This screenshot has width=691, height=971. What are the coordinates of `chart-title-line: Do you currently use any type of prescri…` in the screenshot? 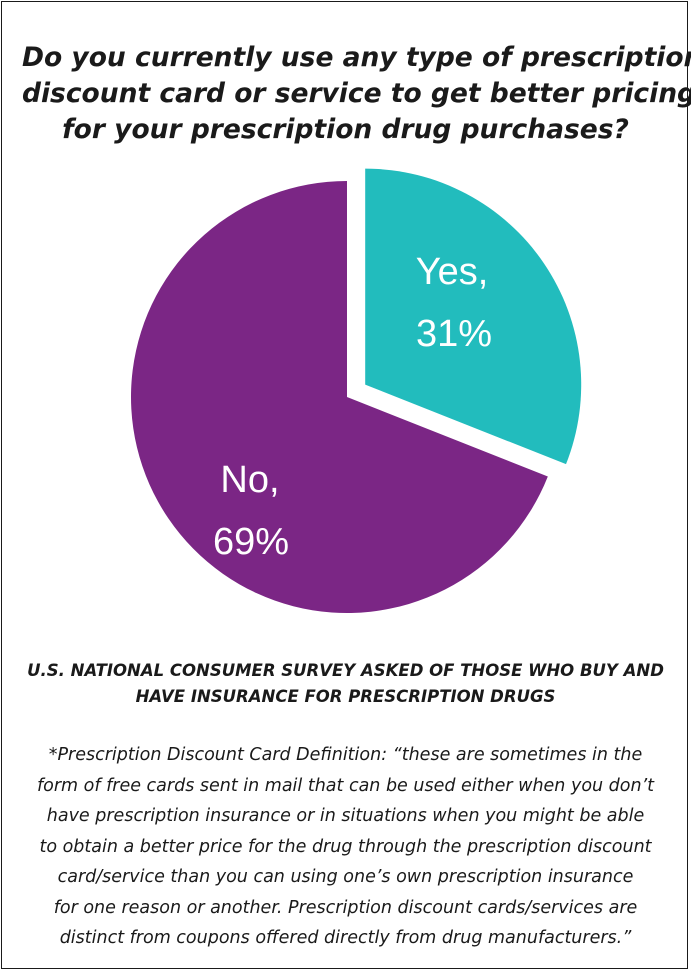 It's located at (356, 57).